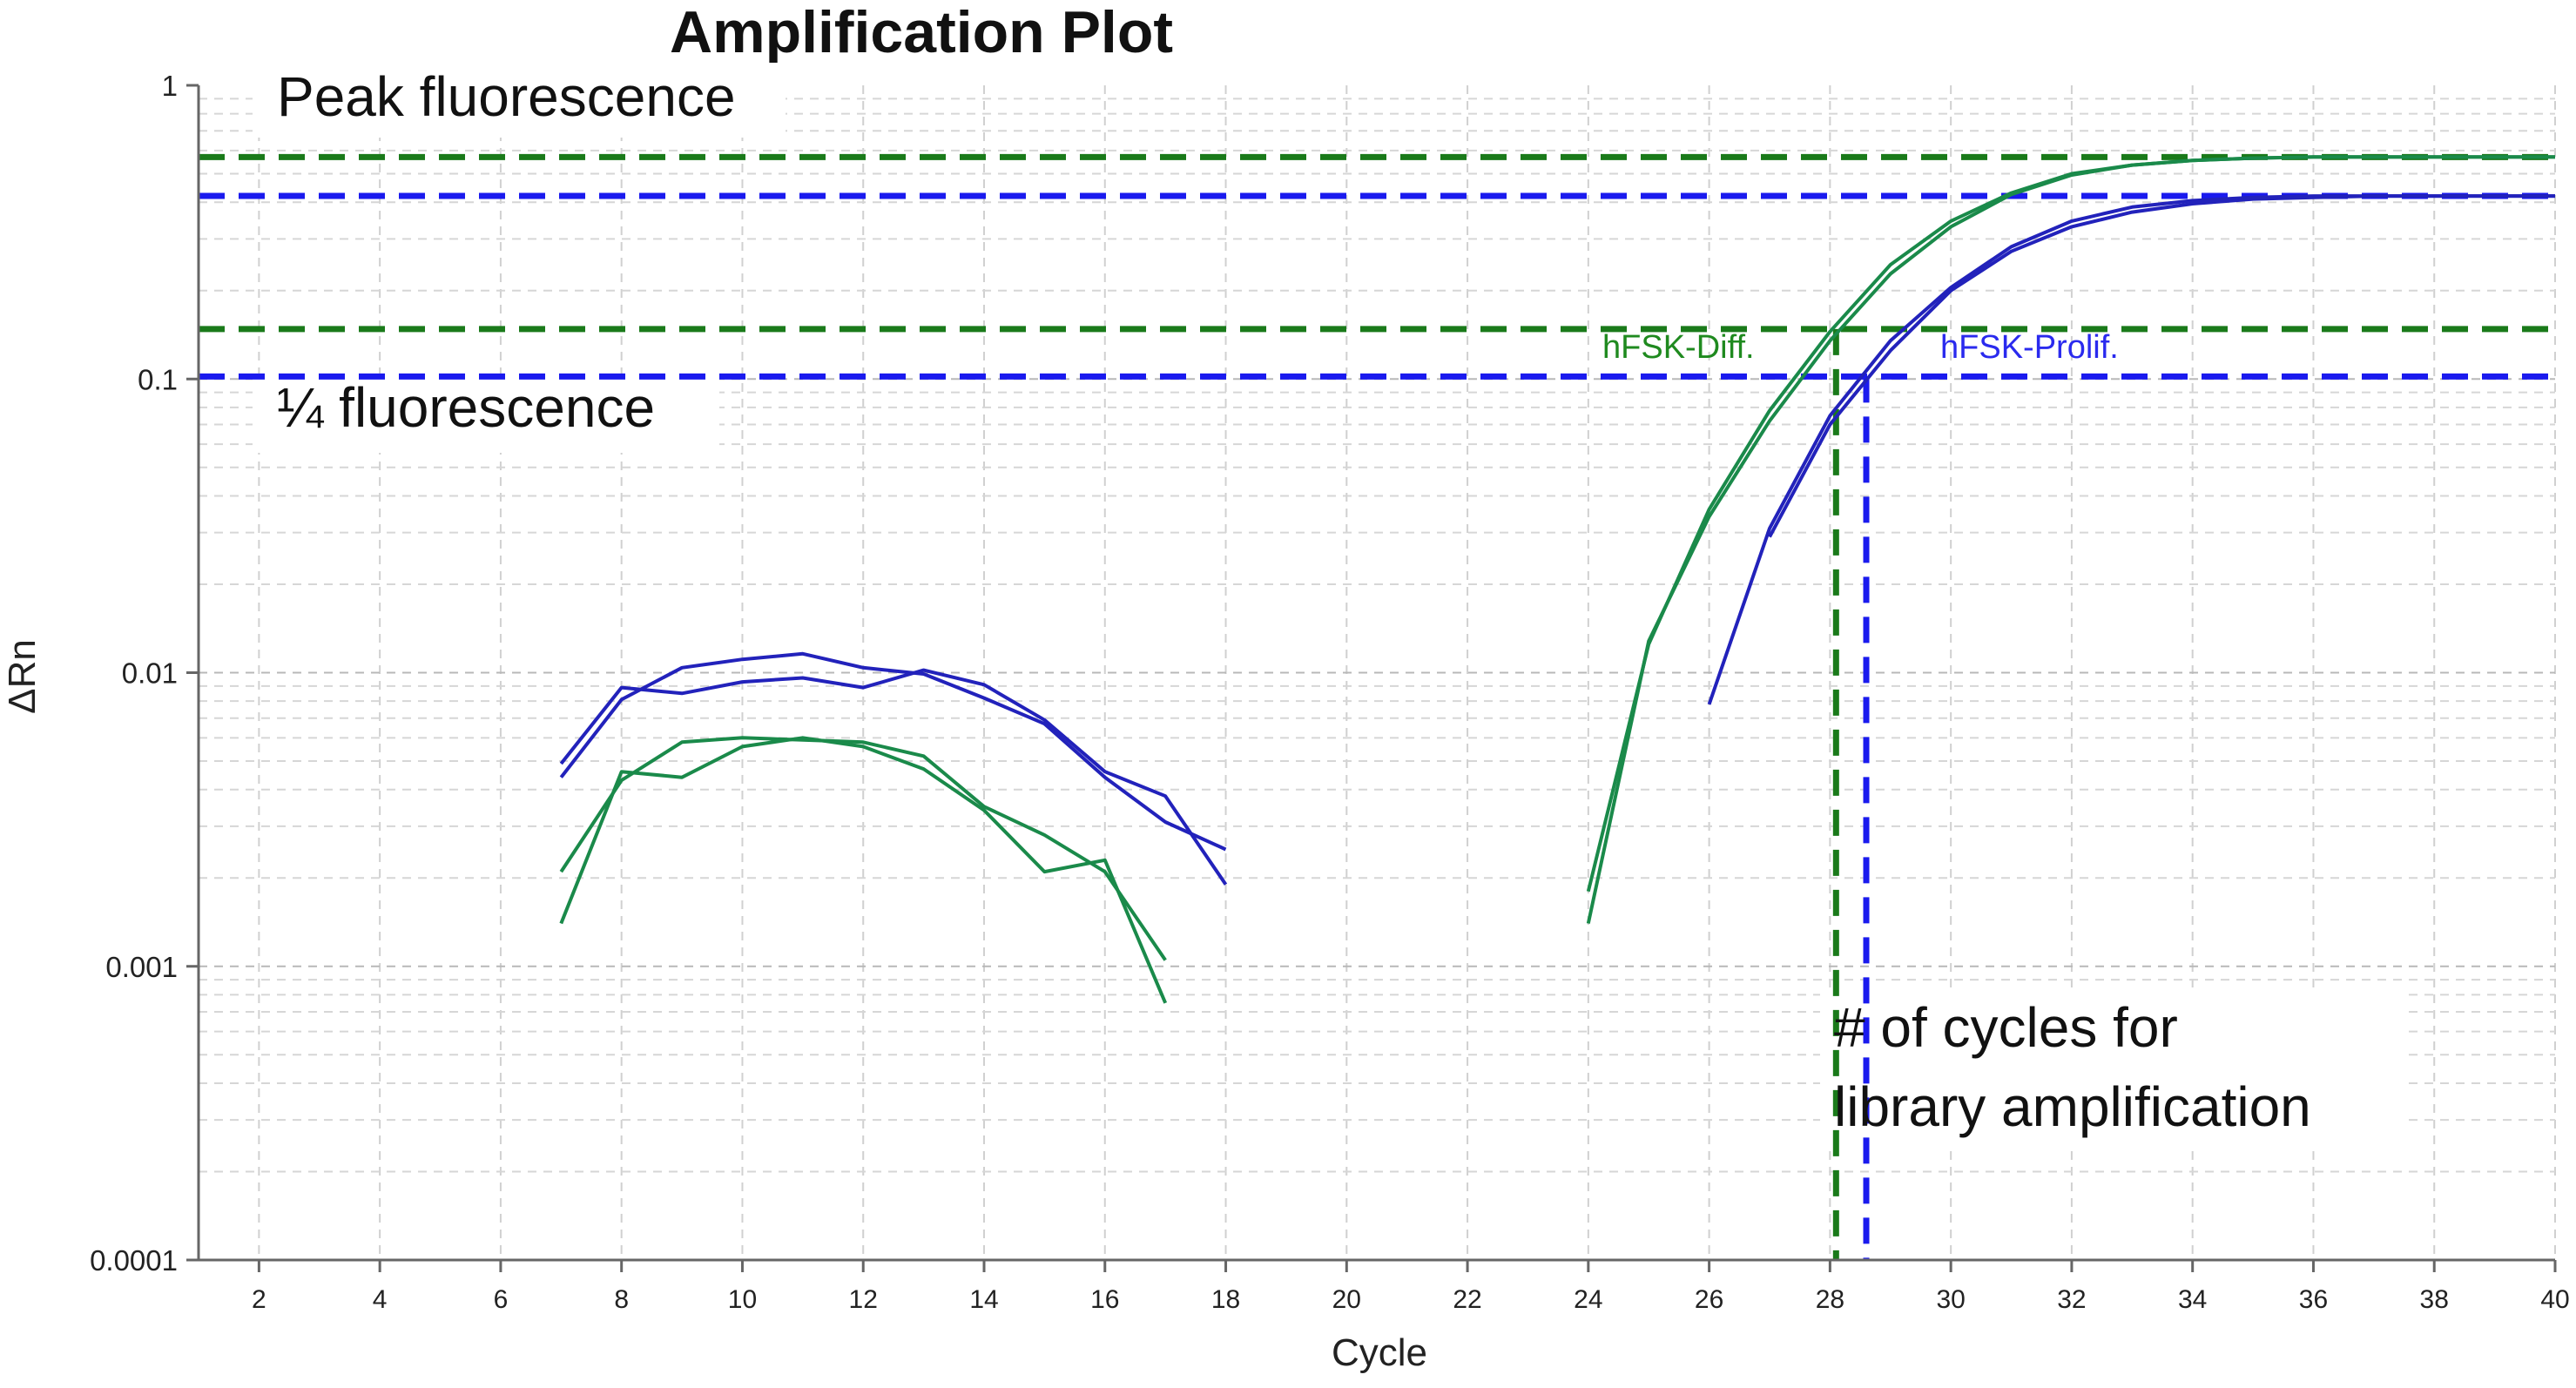 This screenshot has width=2576, height=1388. What do you see at coordinates (2313, 1299) in the screenshot?
I see `x-tick-label: 36` at bounding box center [2313, 1299].